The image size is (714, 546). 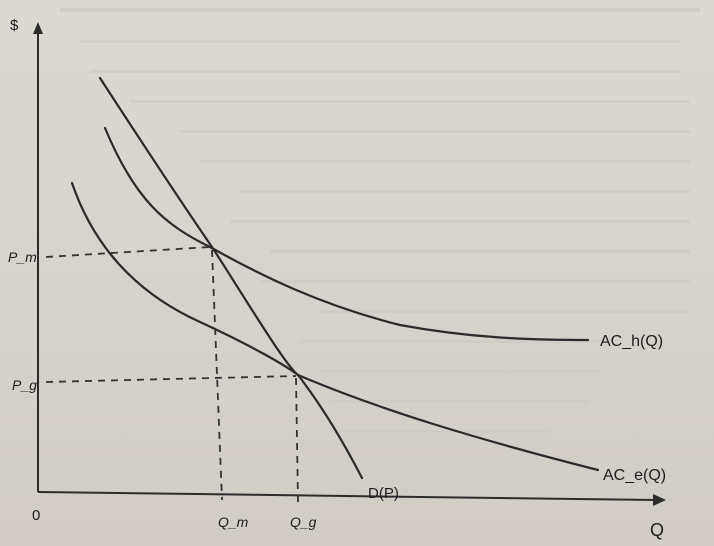 What do you see at coordinates (233, 522) in the screenshot?
I see `quantity-qm-label: Q_m` at bounding box center [233, 522].